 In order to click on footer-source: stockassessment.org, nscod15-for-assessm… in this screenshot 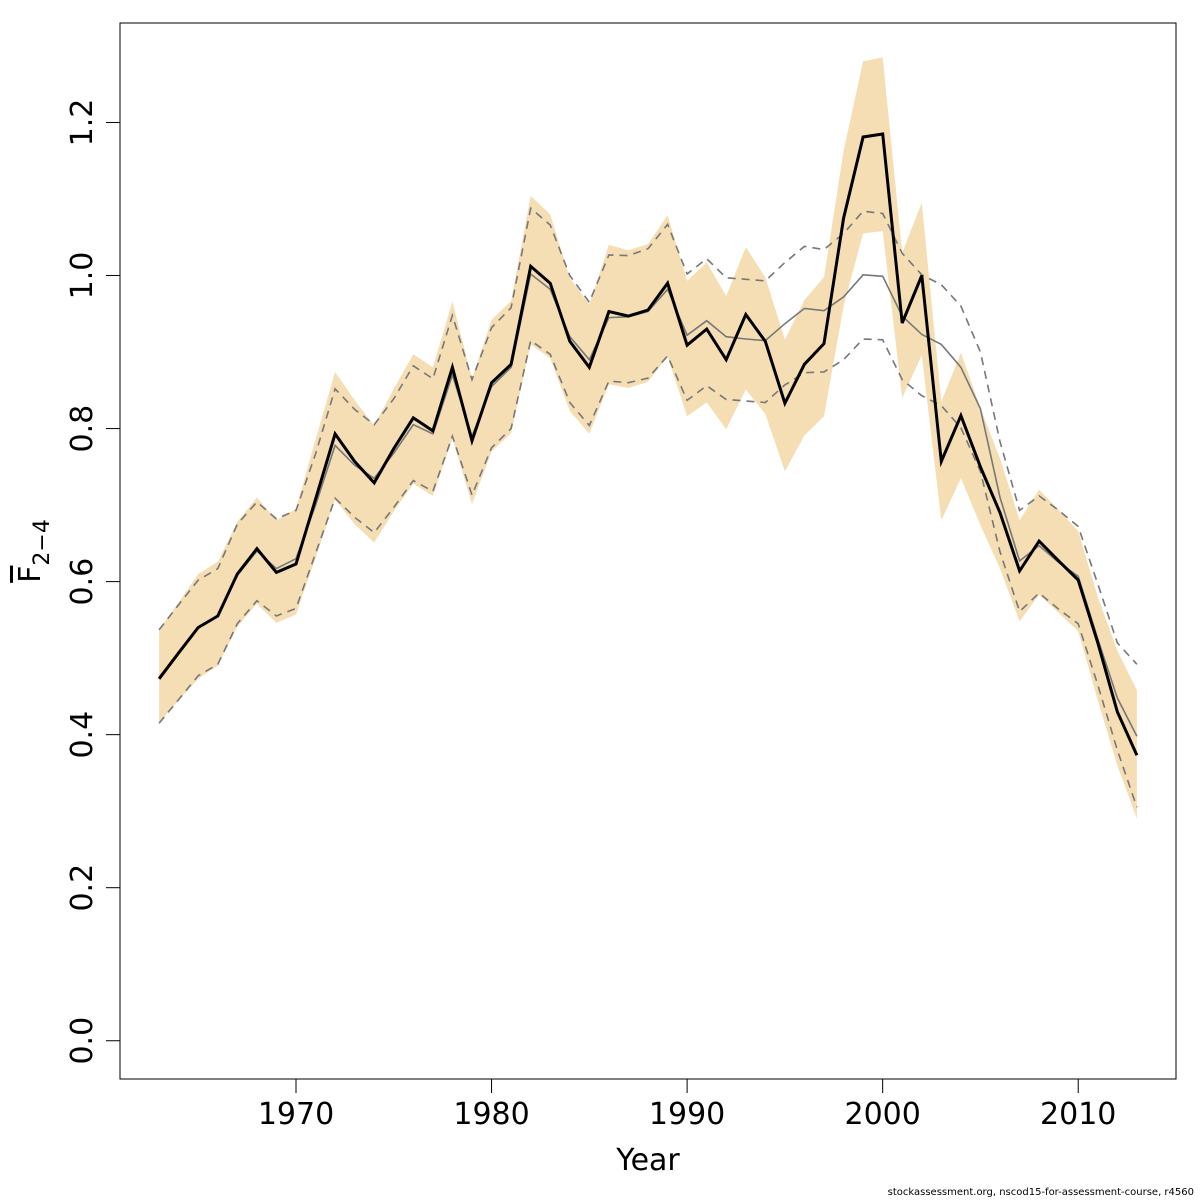, I will do `click(1040, 1192)`.